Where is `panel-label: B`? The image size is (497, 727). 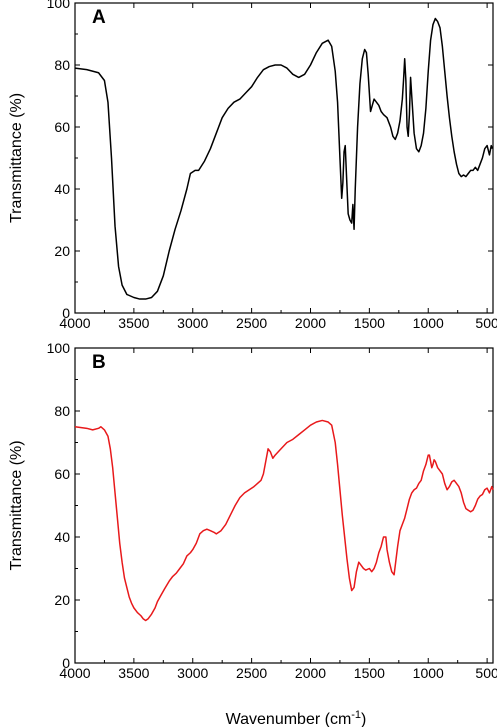 panel-label: B is located at coordinates (99, 362).